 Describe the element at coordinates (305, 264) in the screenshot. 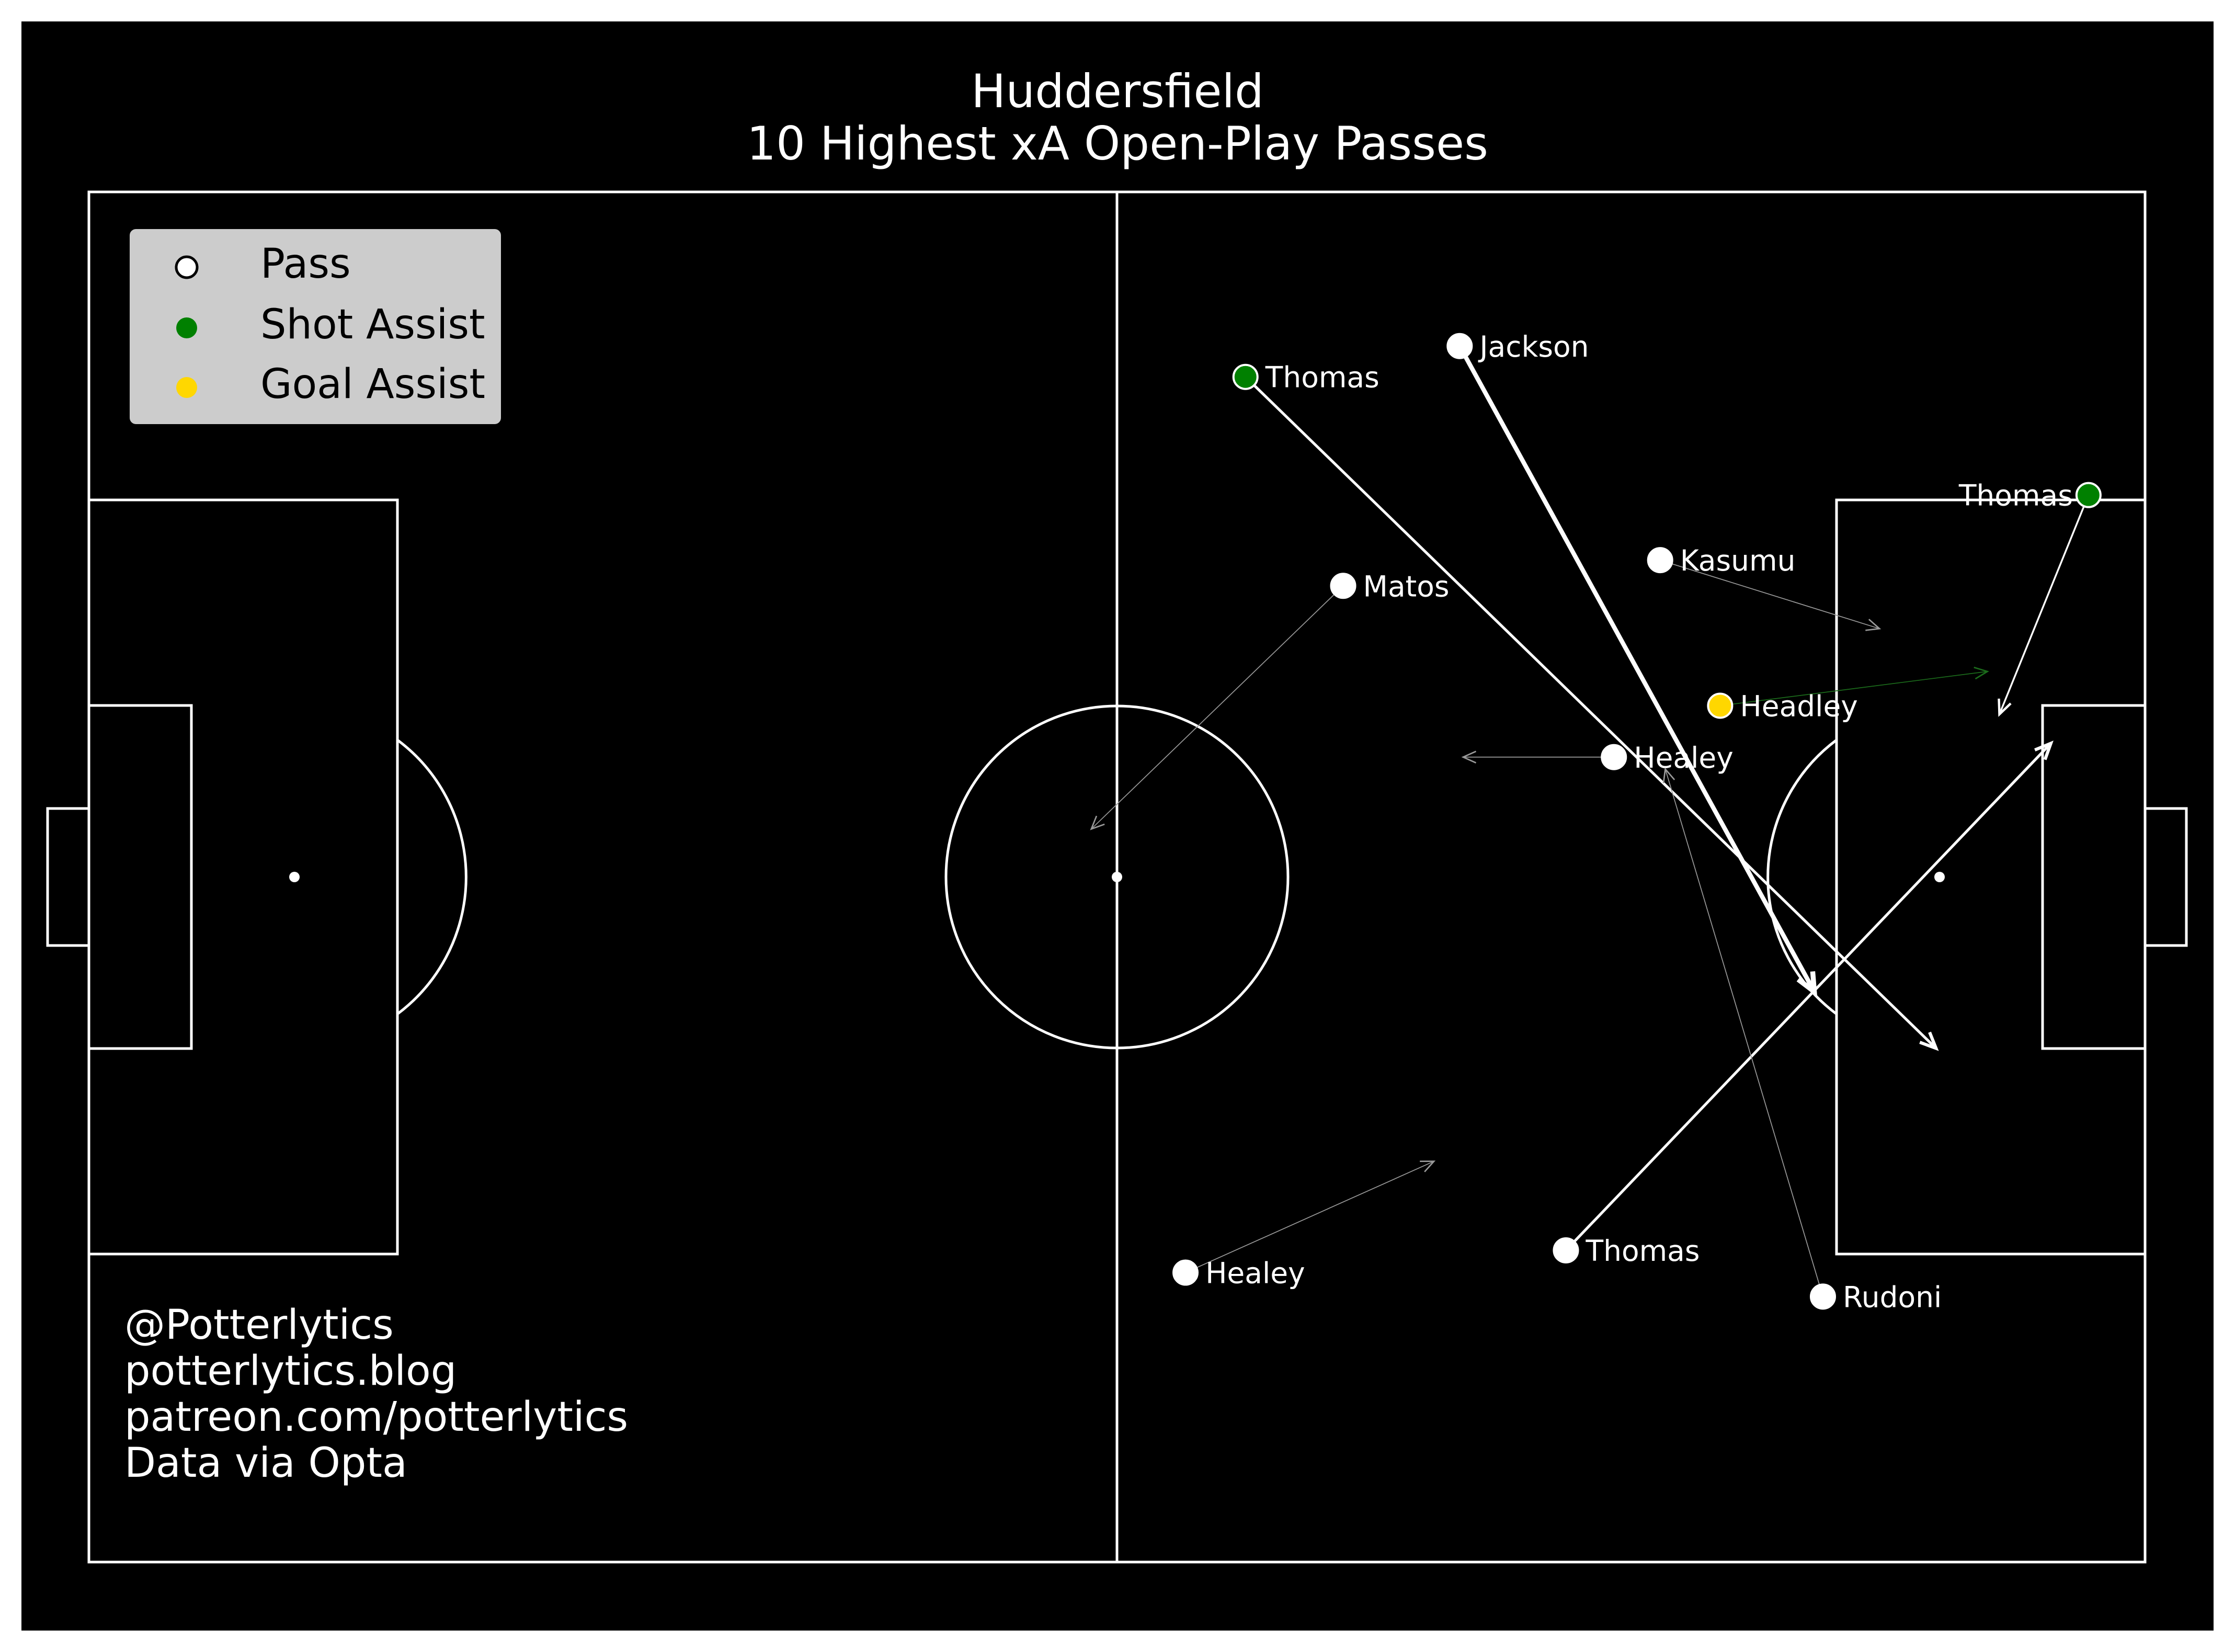

I see `legend-label-pass: Pass` at that location.